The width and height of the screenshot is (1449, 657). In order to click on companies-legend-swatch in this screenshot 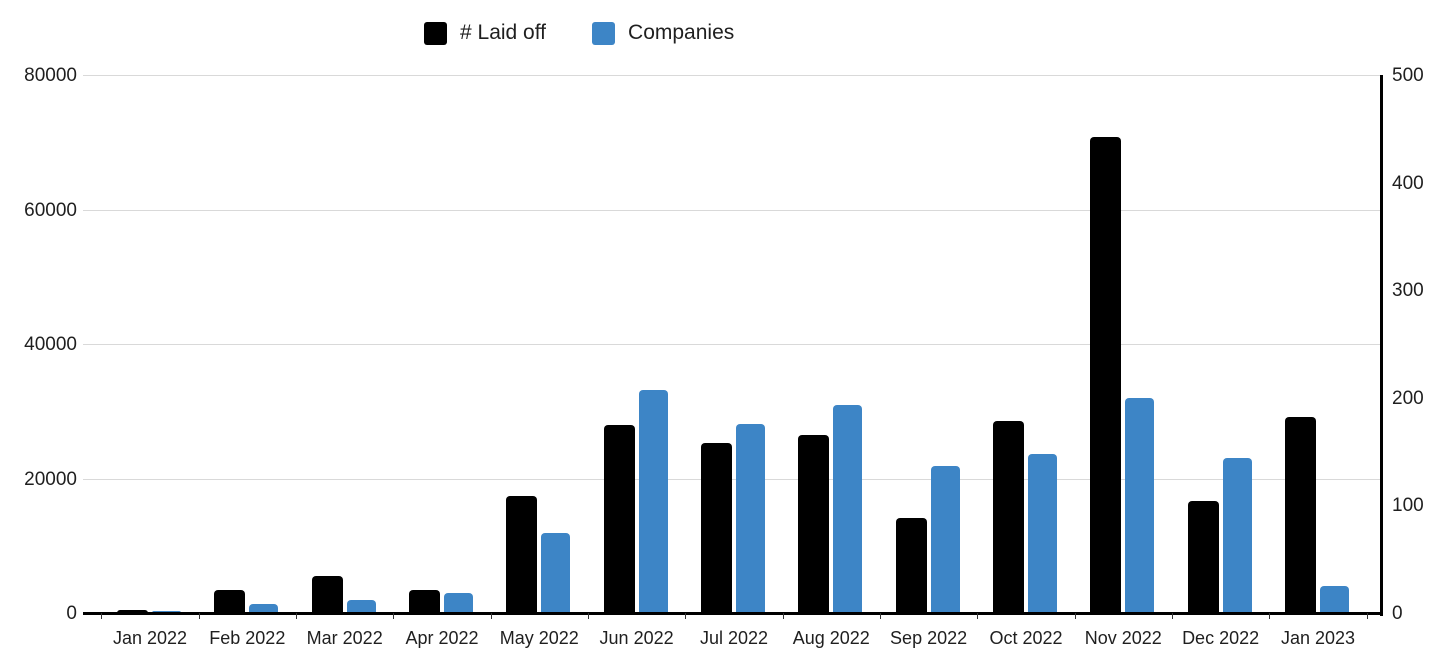, I will do `click(604, 33)`.